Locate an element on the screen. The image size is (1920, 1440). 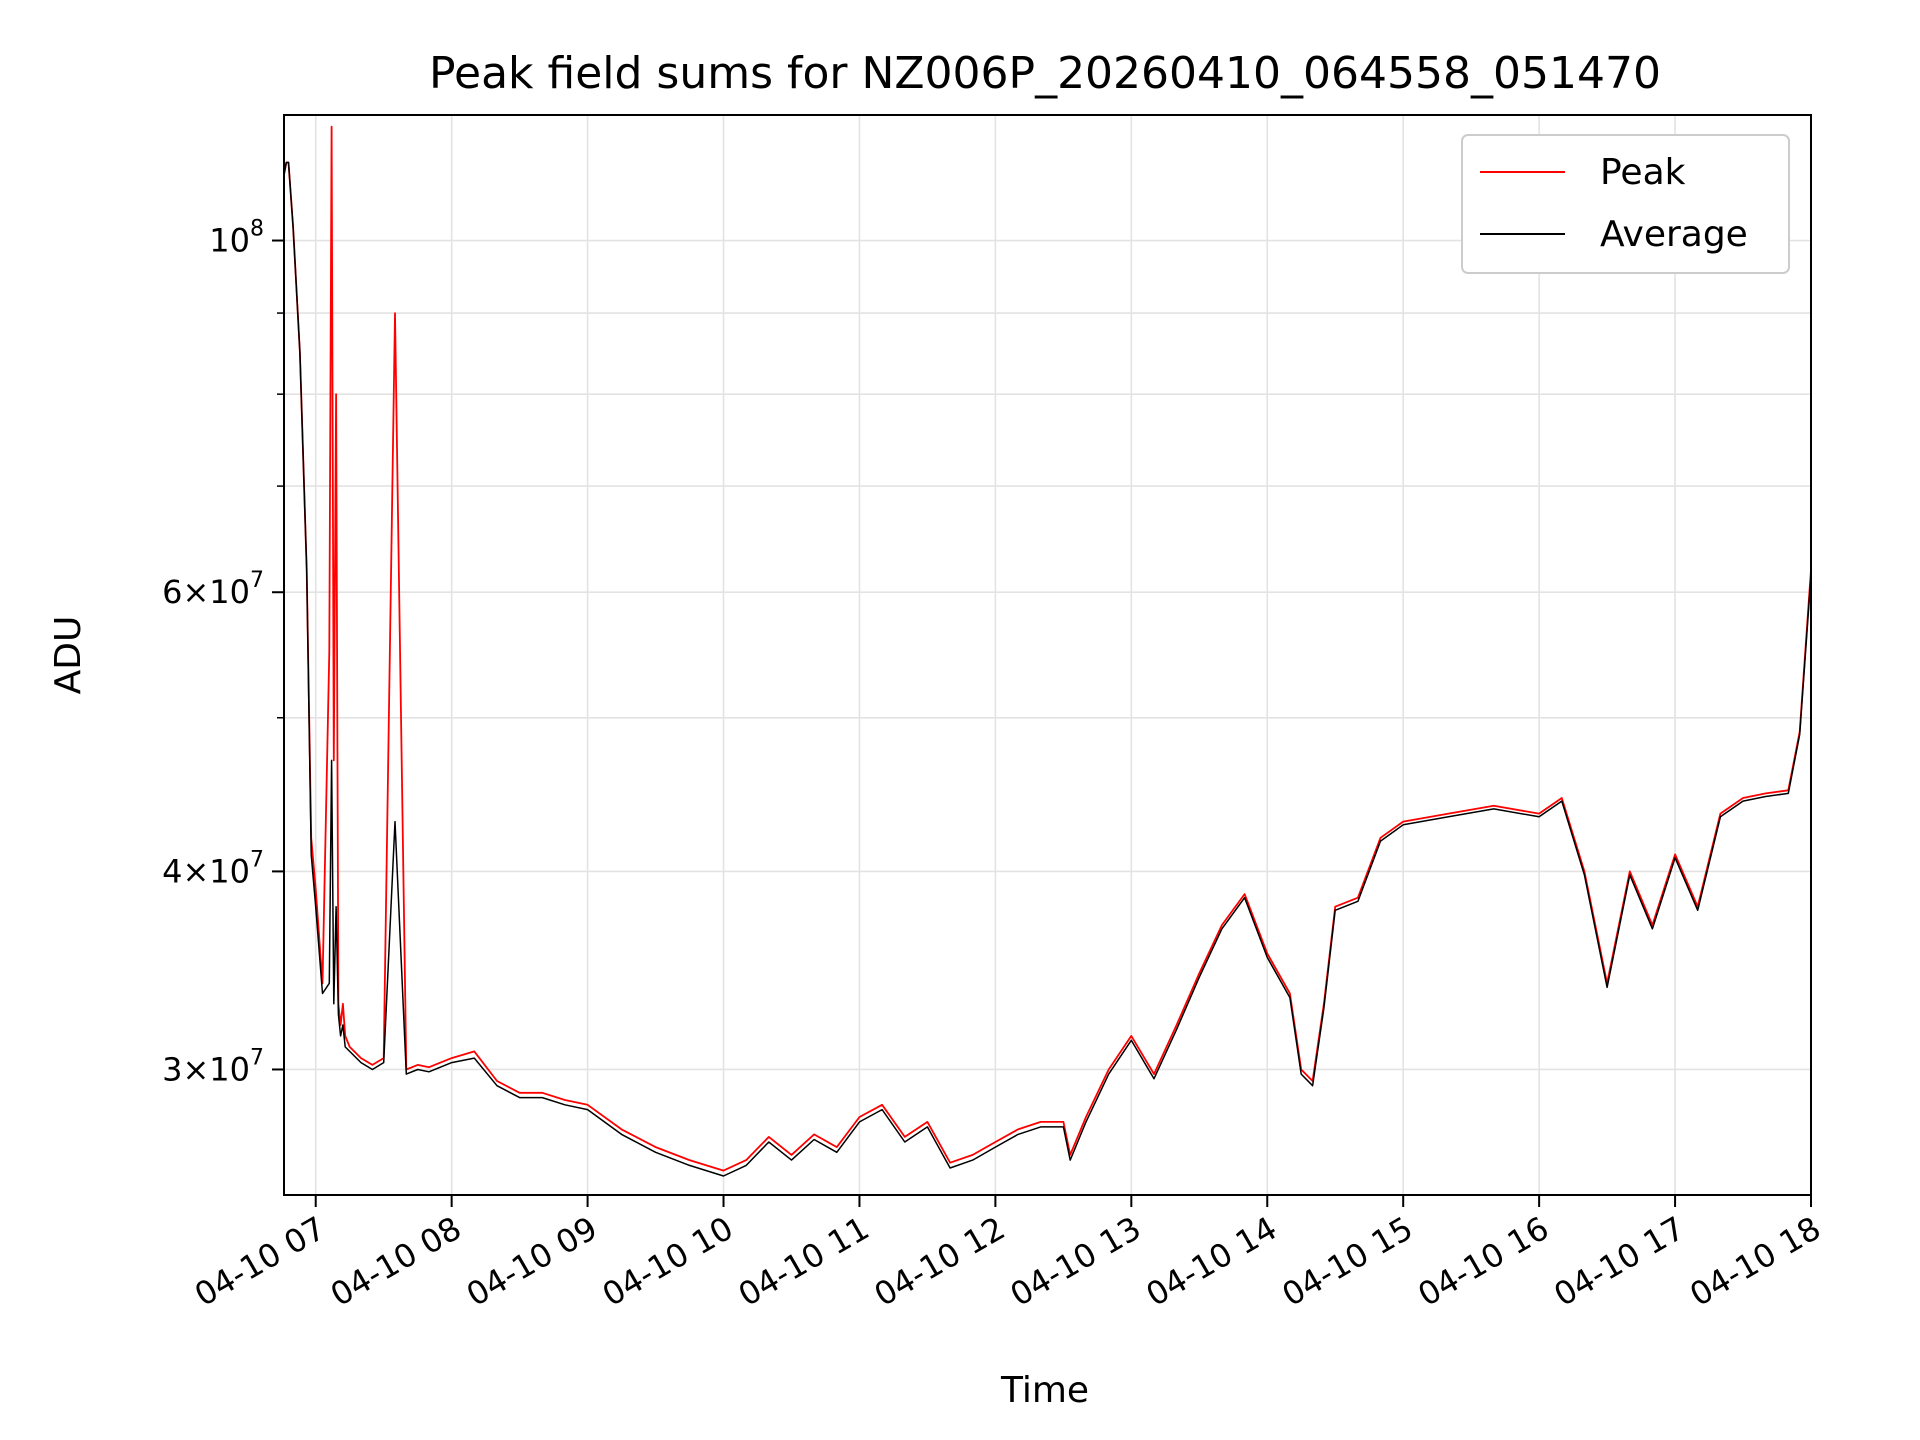
legend: Peak Average is located at coordinates (1625, 204).